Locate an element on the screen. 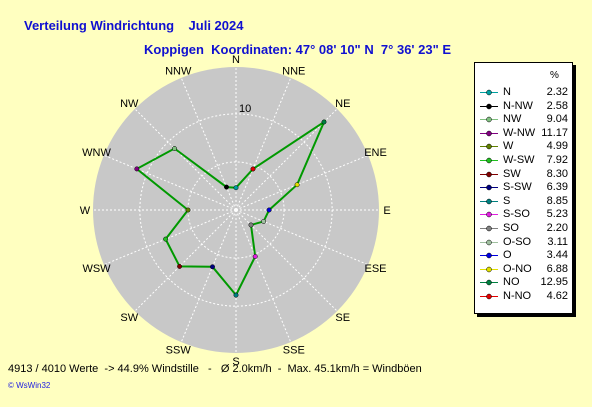 This screenshot has height=407, width=592. legend-value: 6.39 is located at coordinates (557, 187).